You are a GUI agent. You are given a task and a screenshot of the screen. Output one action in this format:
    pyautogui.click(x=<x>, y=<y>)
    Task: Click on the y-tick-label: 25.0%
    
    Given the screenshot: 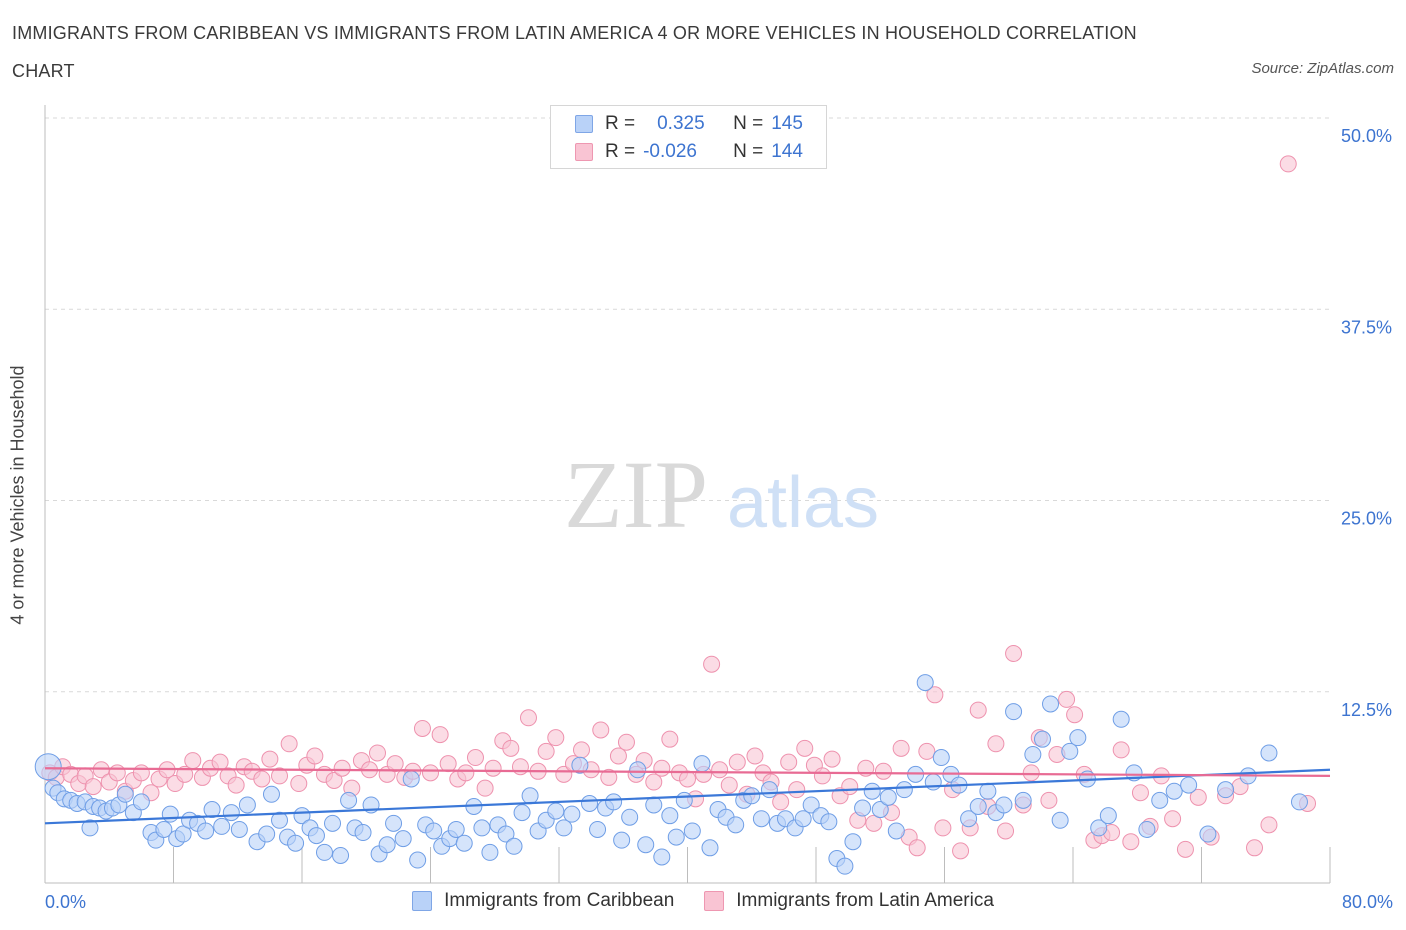 What is the action you would take?
    pyautogui.click(x=1366, y=519)
    